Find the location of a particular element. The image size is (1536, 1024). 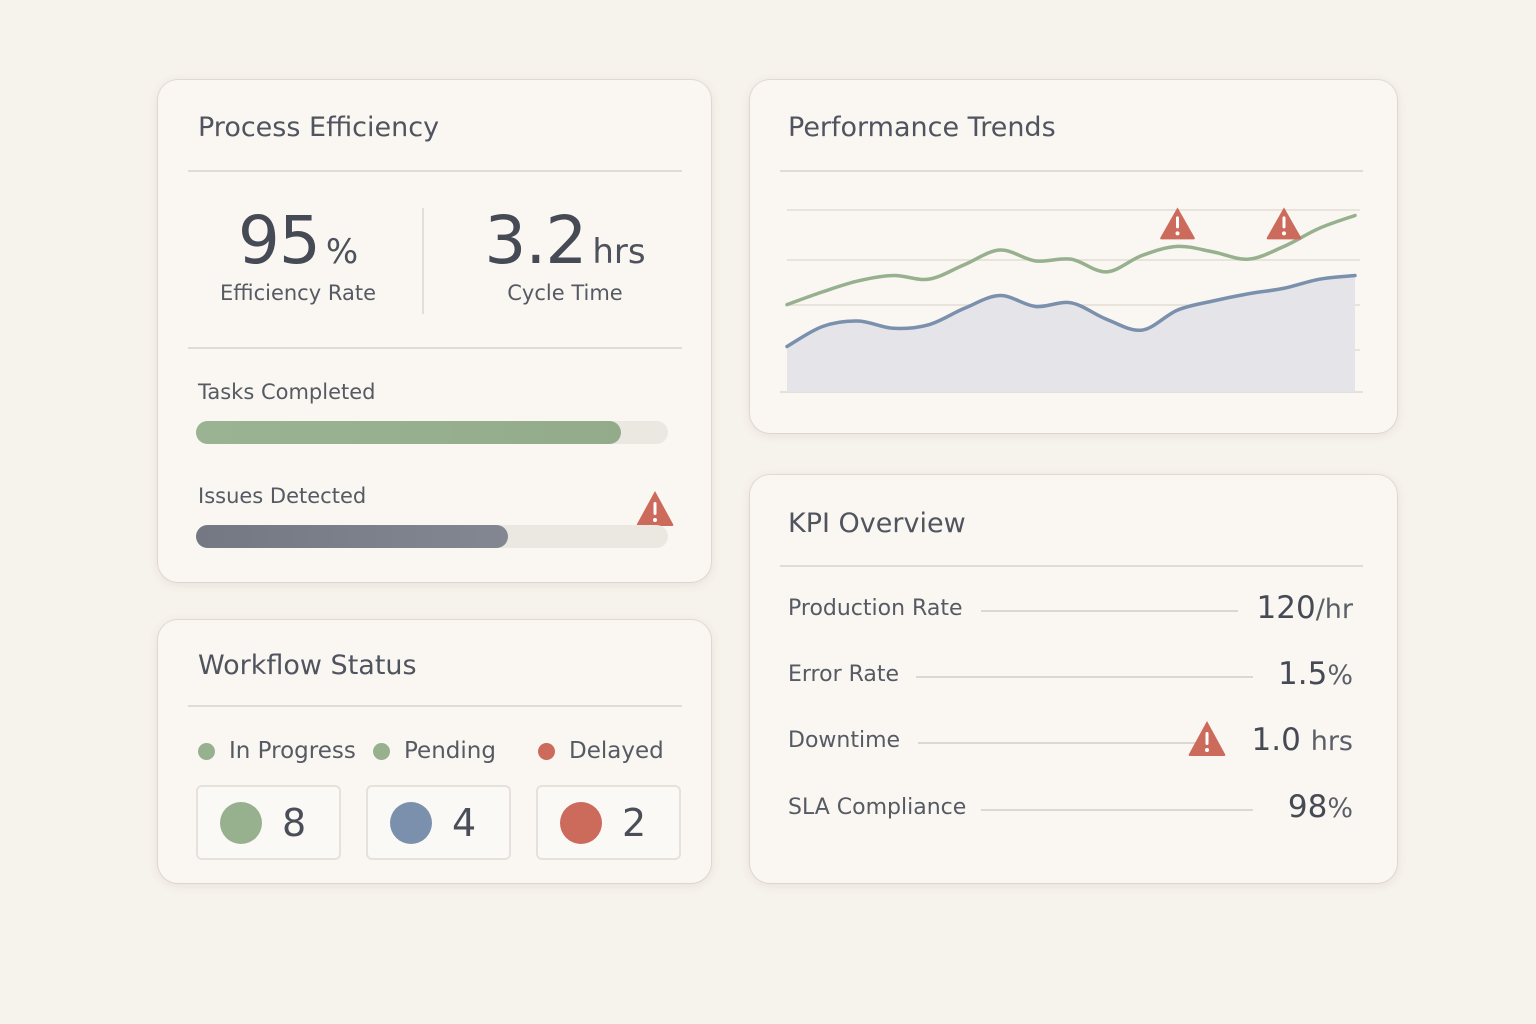

kpi-unit: /hr is located at coordinates (1334, 609).